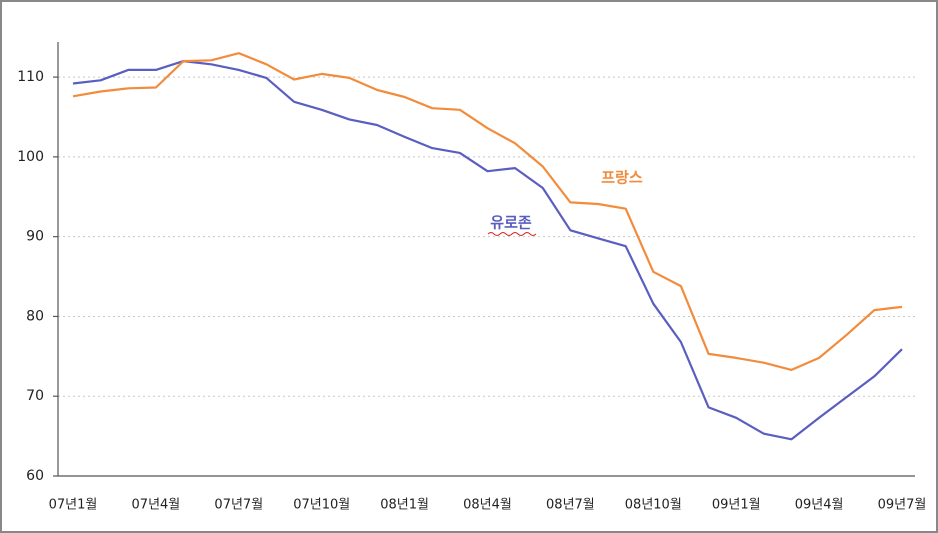 Image resolution: width=938 pixels, height=533 pixels. What do you see at coordinates (30, 77) in the screenshot?
I see `y-tick-label: 110` at bounding box center [30, 77].